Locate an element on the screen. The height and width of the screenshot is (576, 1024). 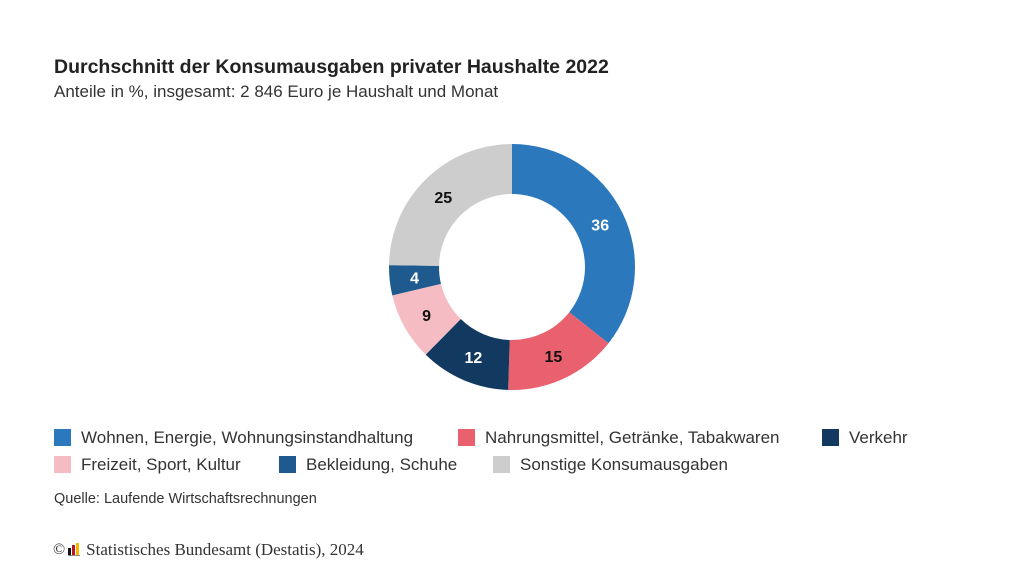
legend-item-verkehr: Verkehr is located at coordinates (865, 438).